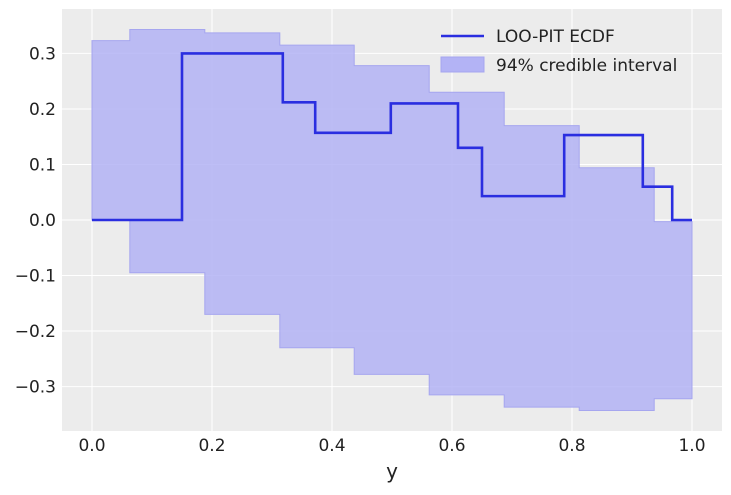 The height and width of the screenshot is (495, 731). What do you see at coordinates (392, 471) in the screenshot?
I see `x-axis-label: y` at bounding box center [392, 471].